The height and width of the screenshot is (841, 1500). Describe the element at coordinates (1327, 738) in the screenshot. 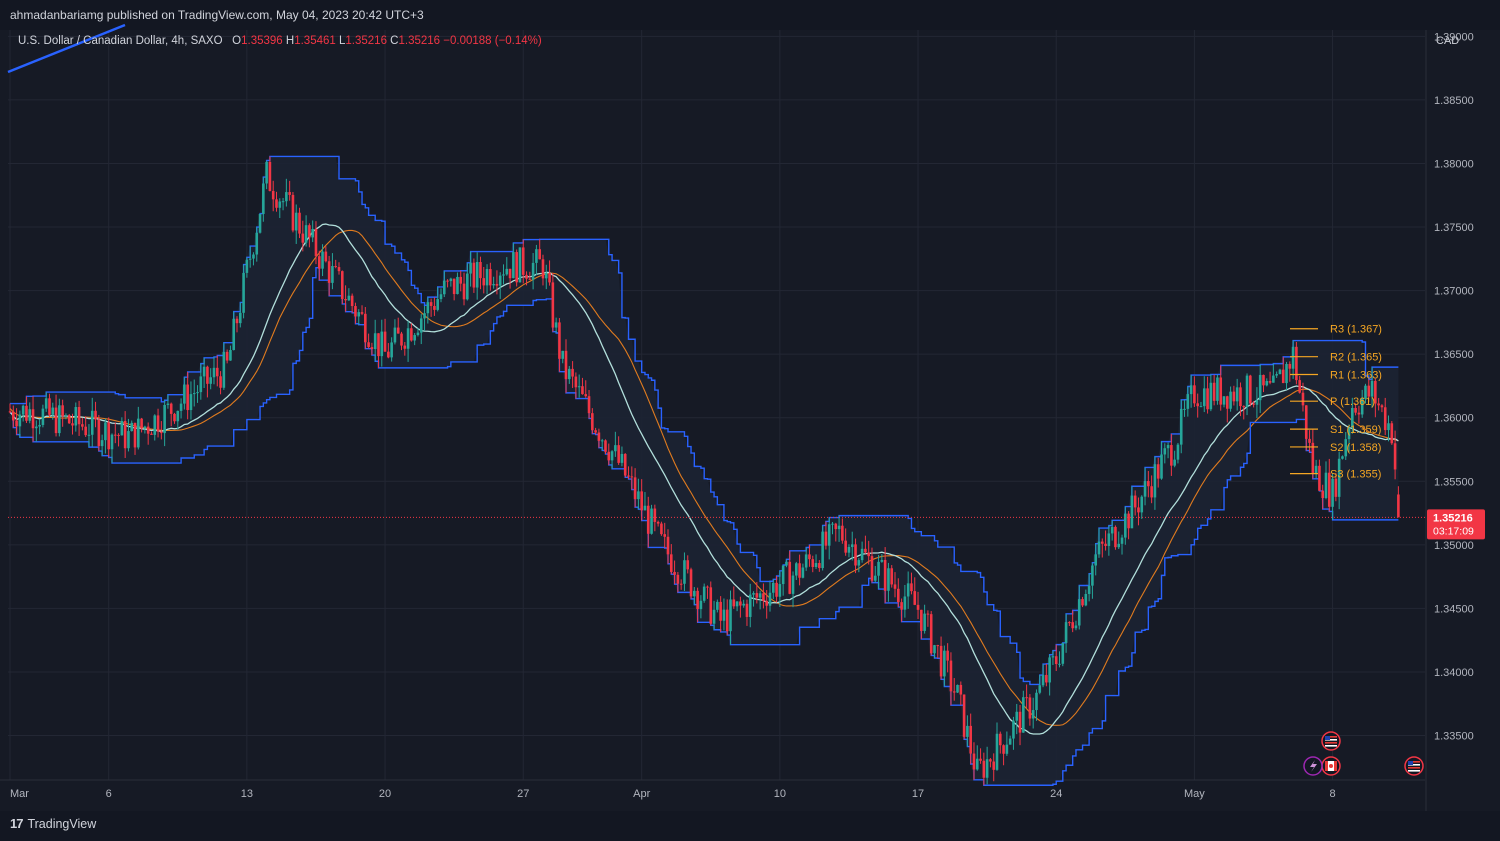

I see `us-event-icon-canton` at that location.